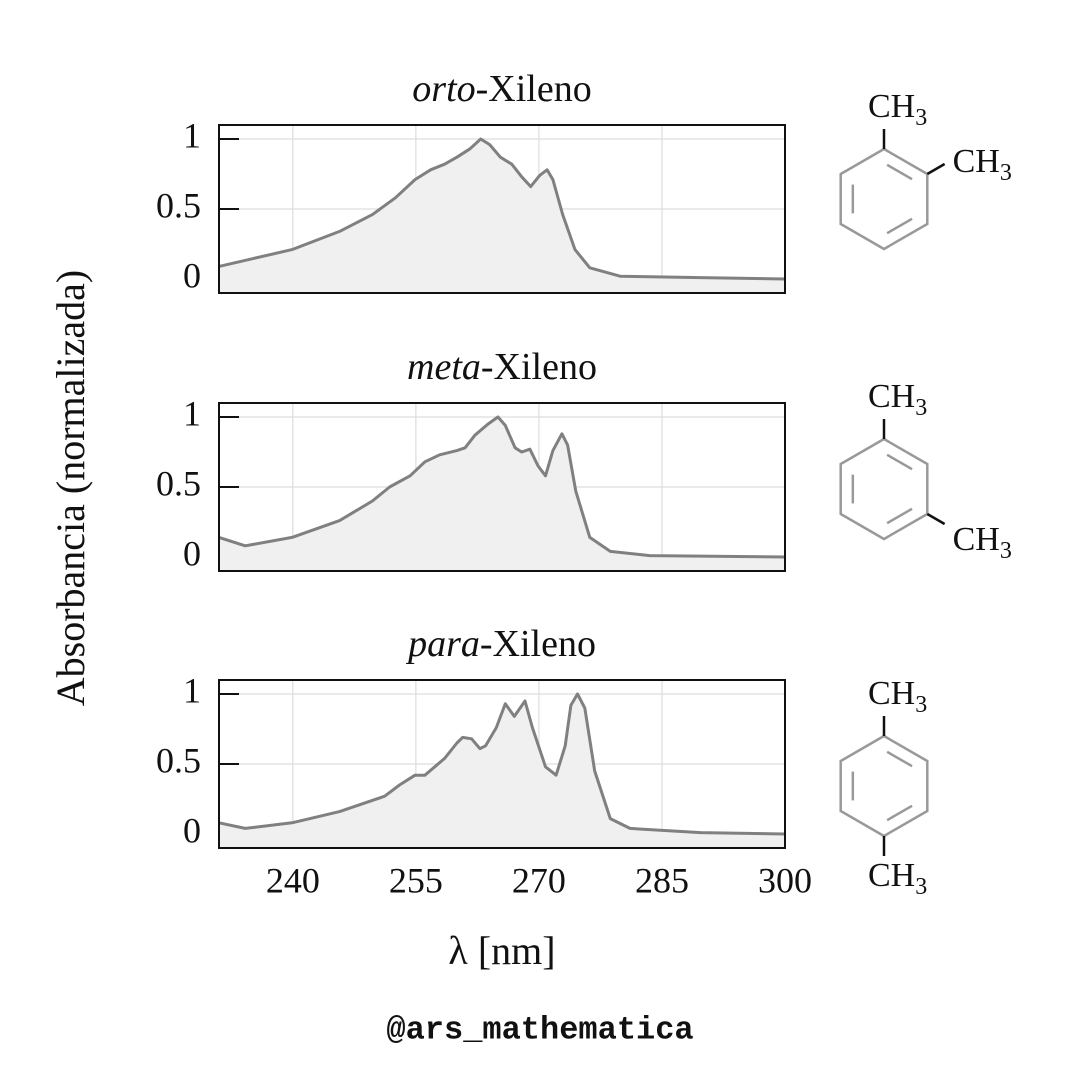  Describe the element at coordinates (884, 489) in the screenshot. I see `ring-outline` at that location.